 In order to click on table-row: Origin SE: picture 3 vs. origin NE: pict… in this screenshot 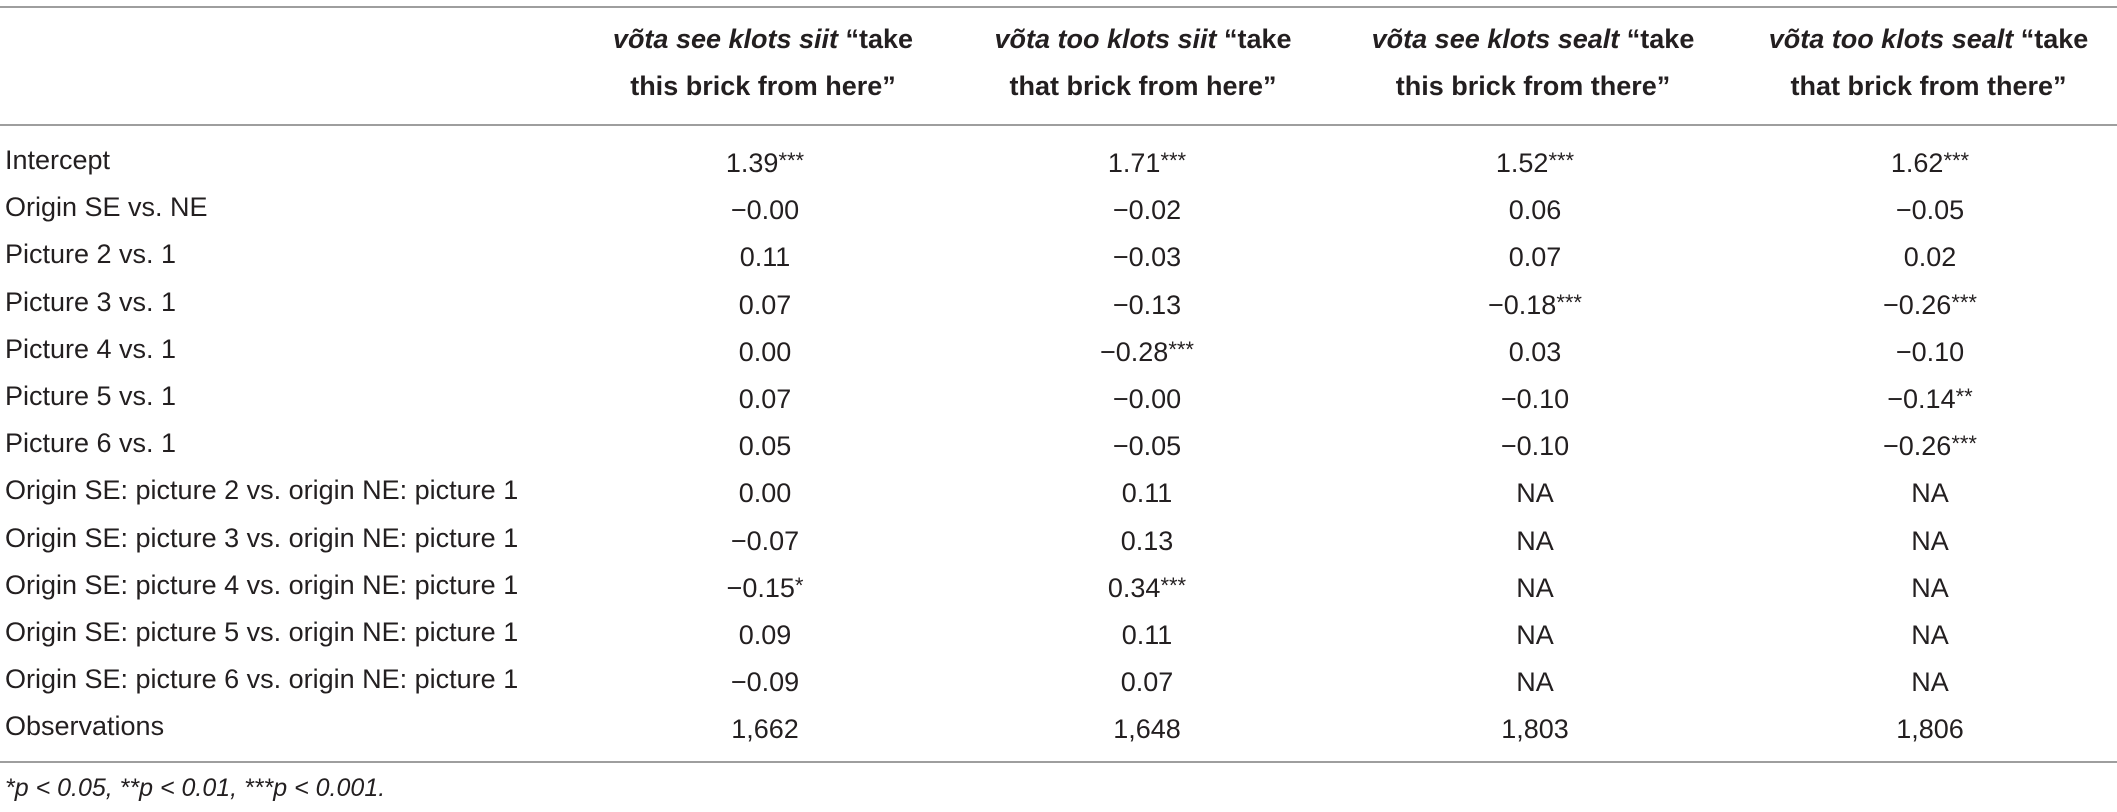, I will do `click(1058, 538)`.